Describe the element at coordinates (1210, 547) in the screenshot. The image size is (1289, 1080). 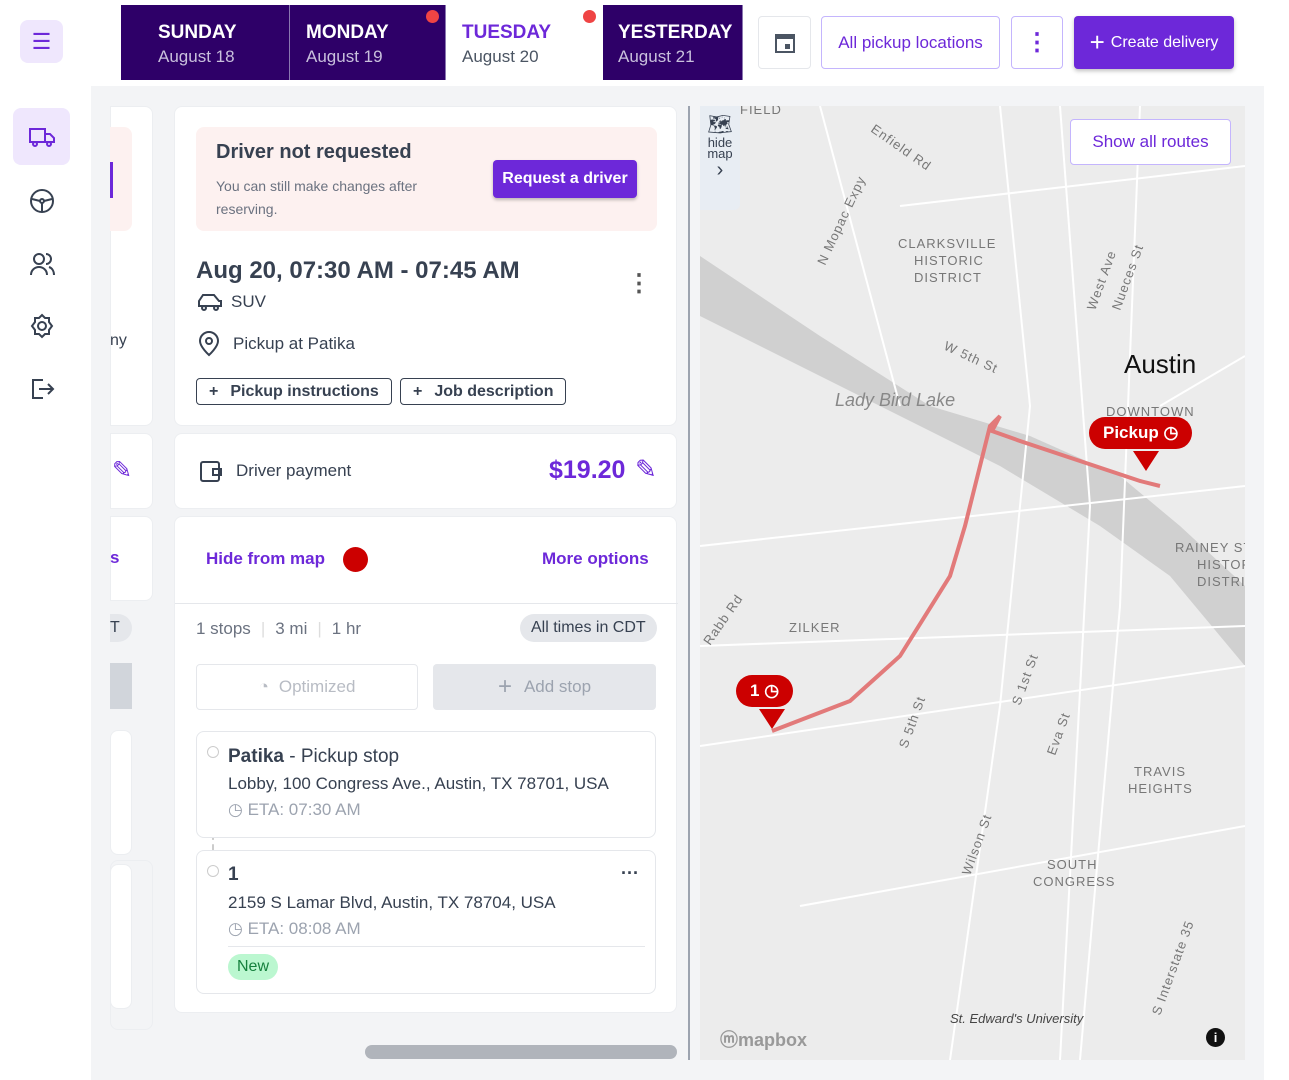
I see `map-label: RAINEY ST` at that location.